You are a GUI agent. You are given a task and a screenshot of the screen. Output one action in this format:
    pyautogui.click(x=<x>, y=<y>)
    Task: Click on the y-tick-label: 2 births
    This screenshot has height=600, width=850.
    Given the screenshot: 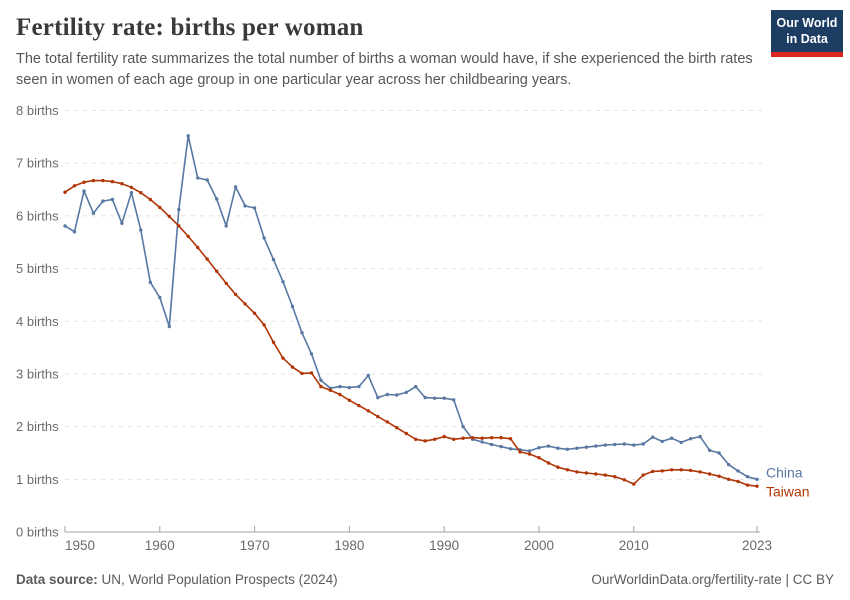 What is the action you would take?
    pyautogui.click(x=37, y=426)
    